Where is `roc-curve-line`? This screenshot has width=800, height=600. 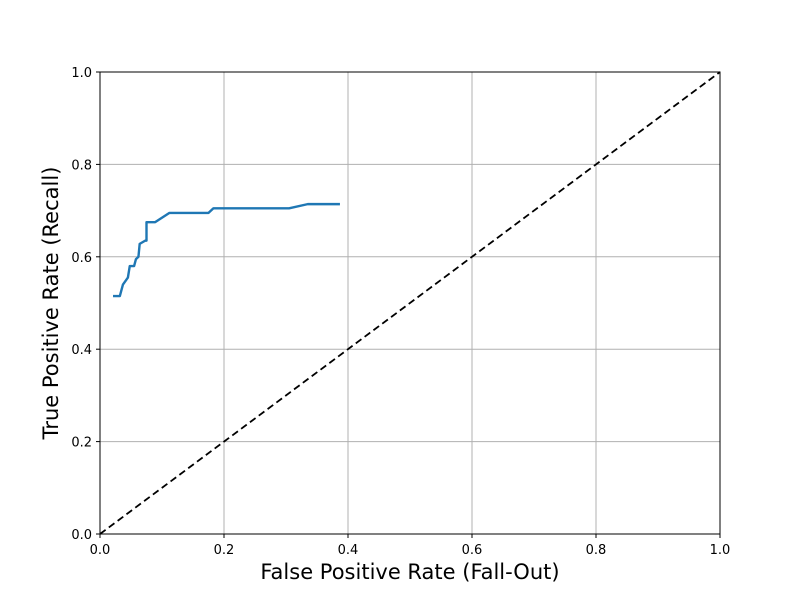
roc-curve-line is located at coordinates (226, 250).